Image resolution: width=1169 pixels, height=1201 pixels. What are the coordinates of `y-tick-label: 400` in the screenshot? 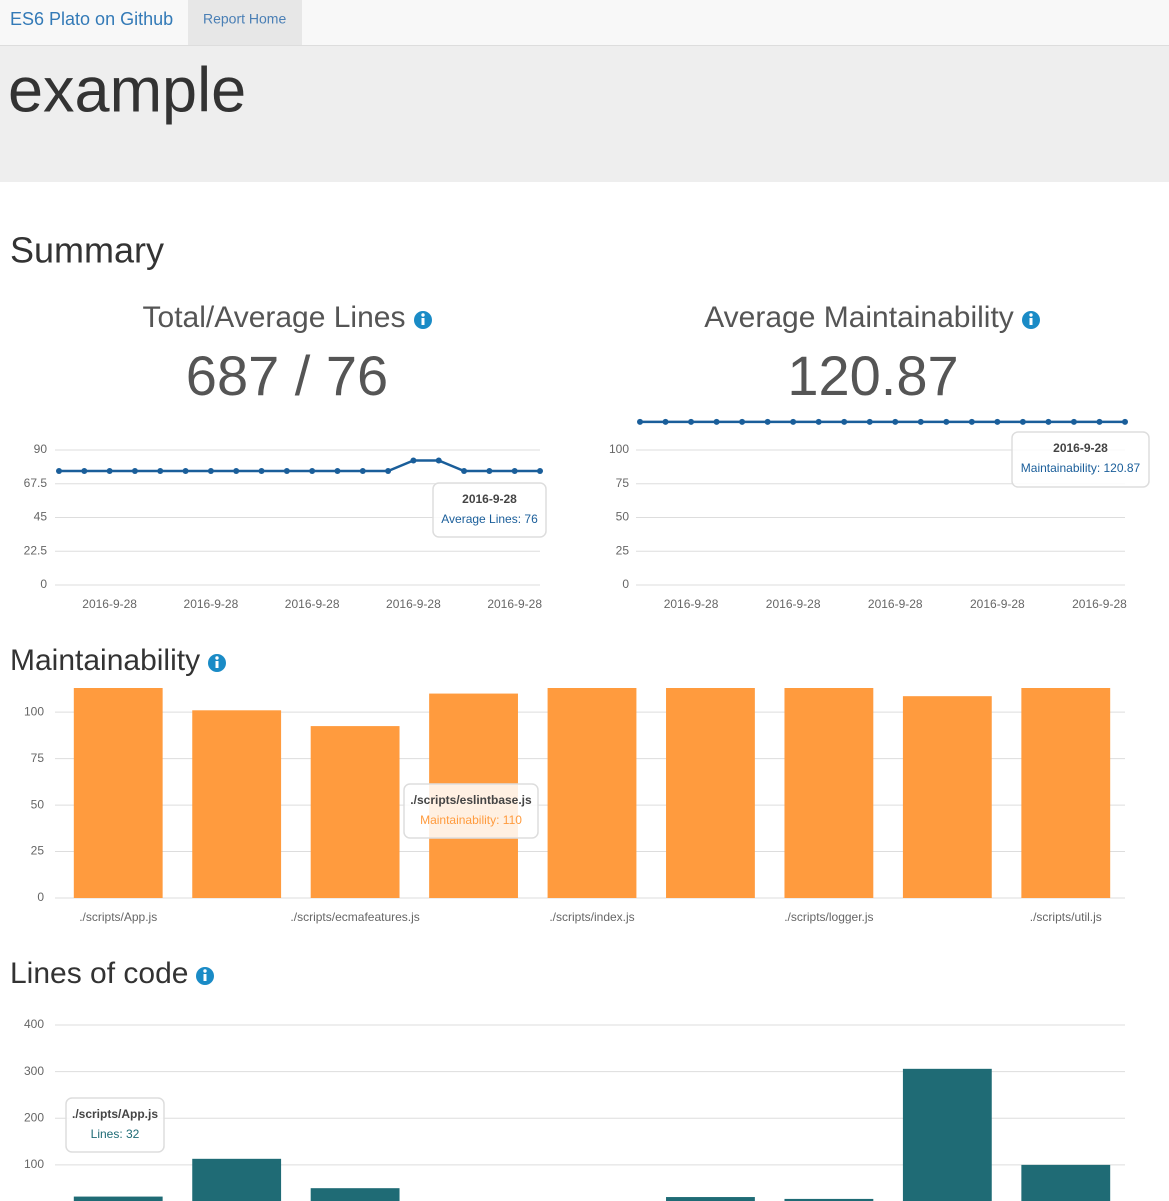 It's located at (34, 1024).